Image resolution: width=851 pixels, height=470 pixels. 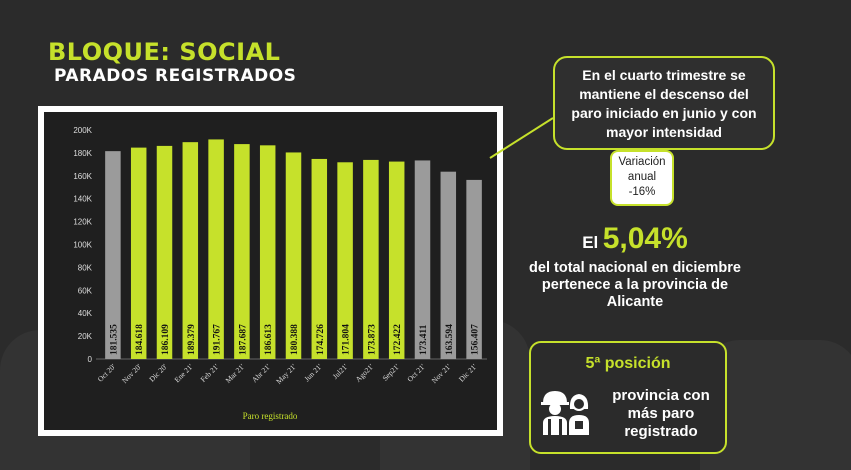 What do you see at coordinates (565, 413) in the screenshot?
I see `workers-icon` at bounding box center [565, 413].